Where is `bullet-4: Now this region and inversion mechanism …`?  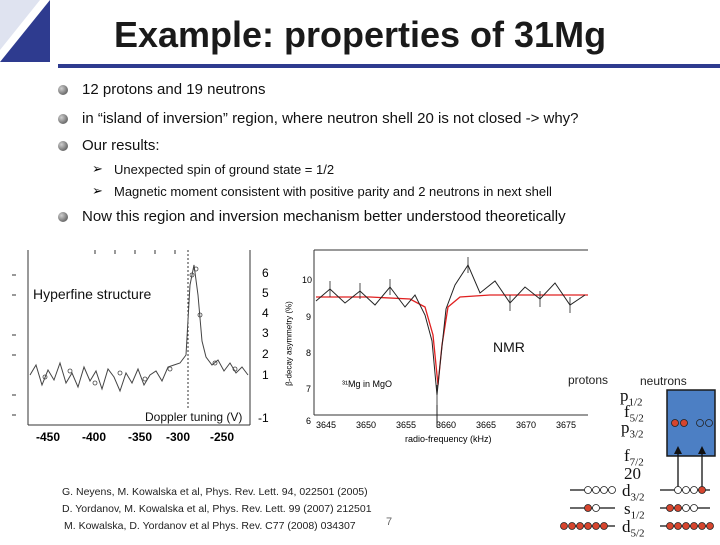 bullet-4: Now this region and inversion mechanism … is located at coordinates (324, 216).